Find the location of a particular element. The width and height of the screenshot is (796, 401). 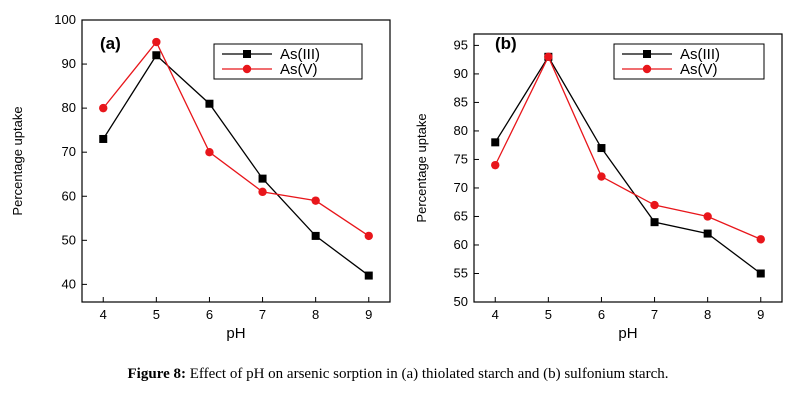

caption-label: Figure 8: is located at coordinates (156, 374).